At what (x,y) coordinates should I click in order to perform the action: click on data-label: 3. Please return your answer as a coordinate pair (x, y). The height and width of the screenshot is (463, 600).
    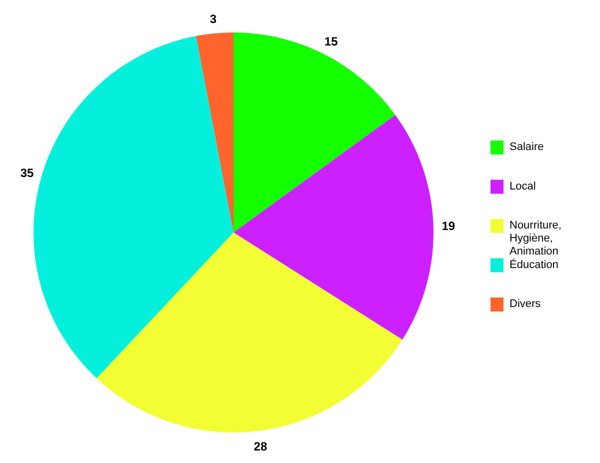
    Looking at the image, I should click on (213, 19).